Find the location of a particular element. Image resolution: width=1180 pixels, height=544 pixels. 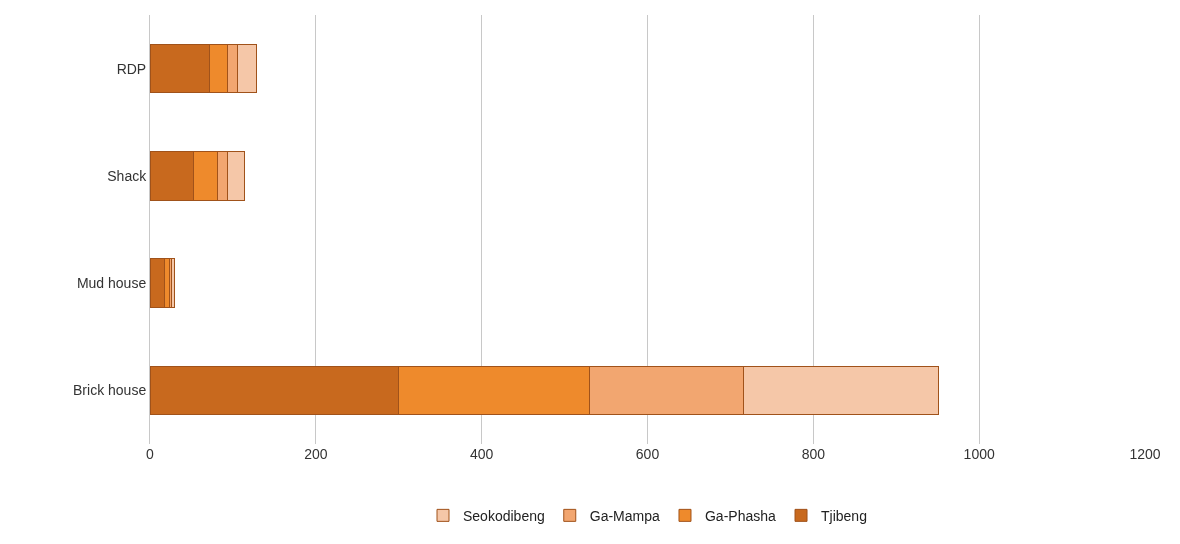

x-tick-label: 800 is located at coordinates (813, 454).